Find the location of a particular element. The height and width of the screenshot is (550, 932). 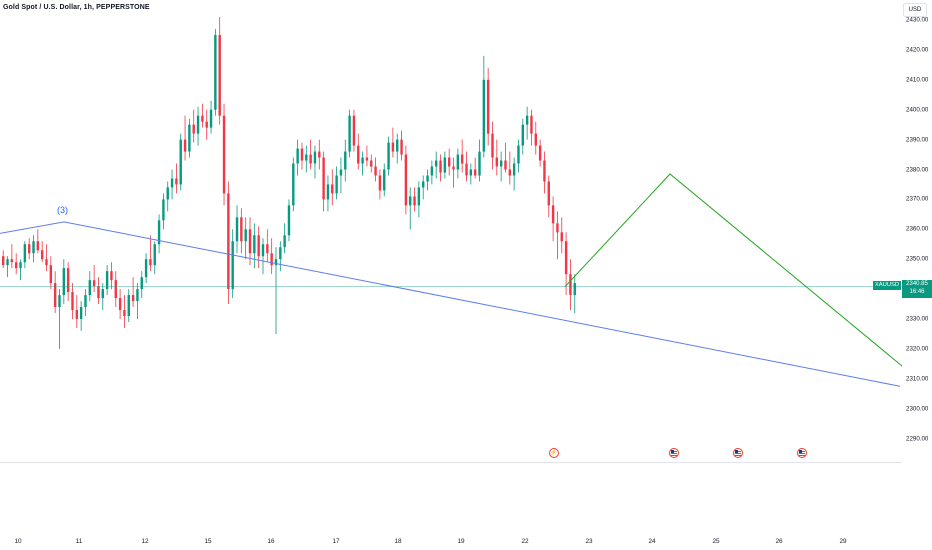

price-tick-label: 2380.00 is located at coordinates (917, 169).